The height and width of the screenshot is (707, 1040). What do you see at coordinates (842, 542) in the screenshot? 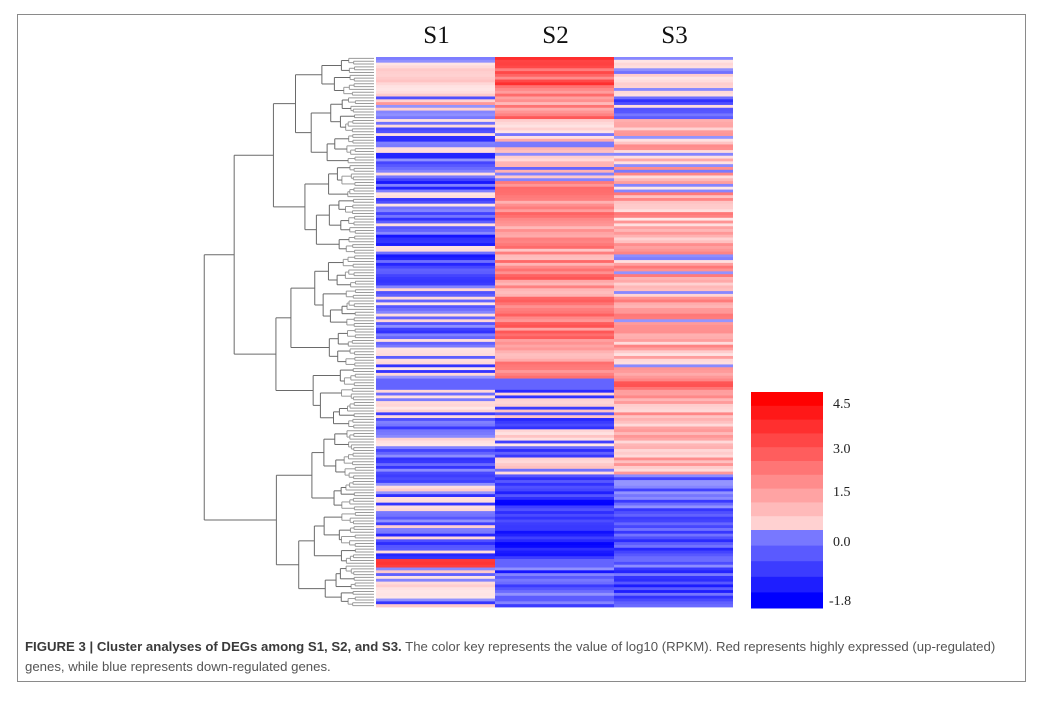
I see `color-key-tick-label: 0.0` at bounding box center [842, 542].